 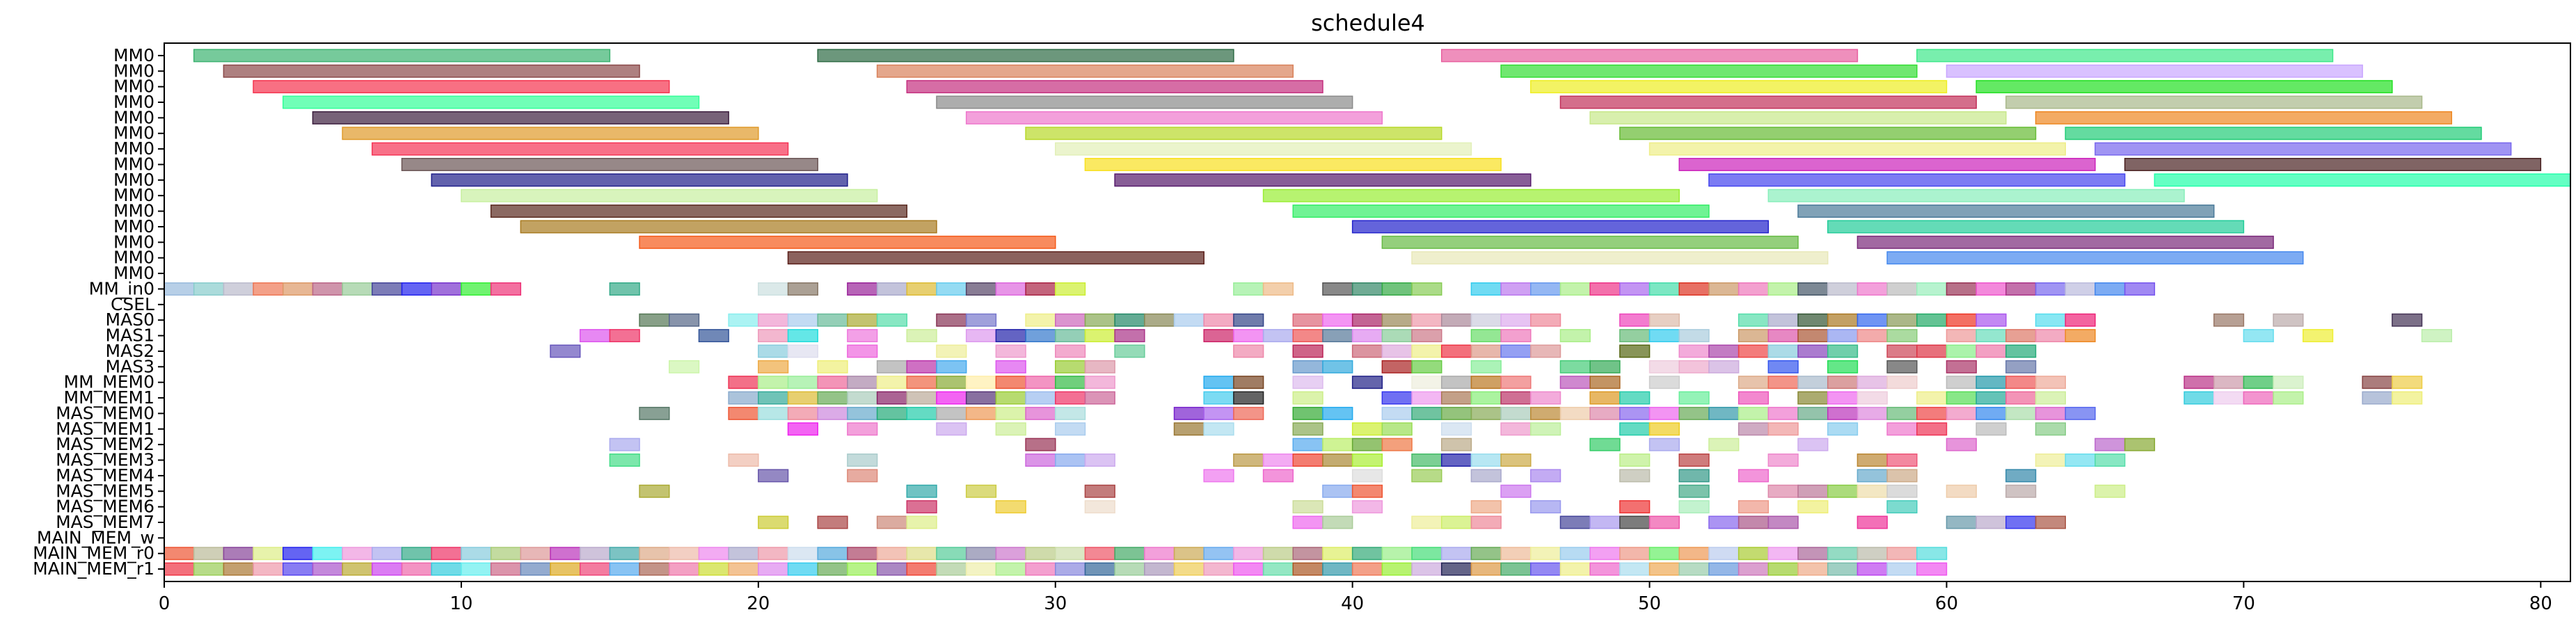 I want to click on row-label: MAS_MEM4, so click(x=105, y=475).